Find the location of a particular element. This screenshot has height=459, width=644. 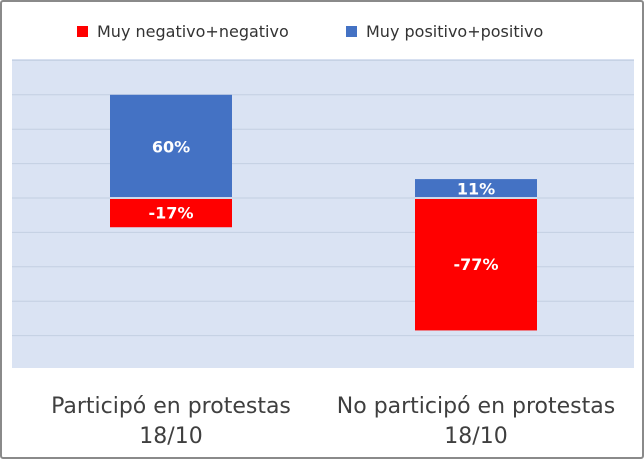

legend-swatch-positive is located at coordinates (351, 31).